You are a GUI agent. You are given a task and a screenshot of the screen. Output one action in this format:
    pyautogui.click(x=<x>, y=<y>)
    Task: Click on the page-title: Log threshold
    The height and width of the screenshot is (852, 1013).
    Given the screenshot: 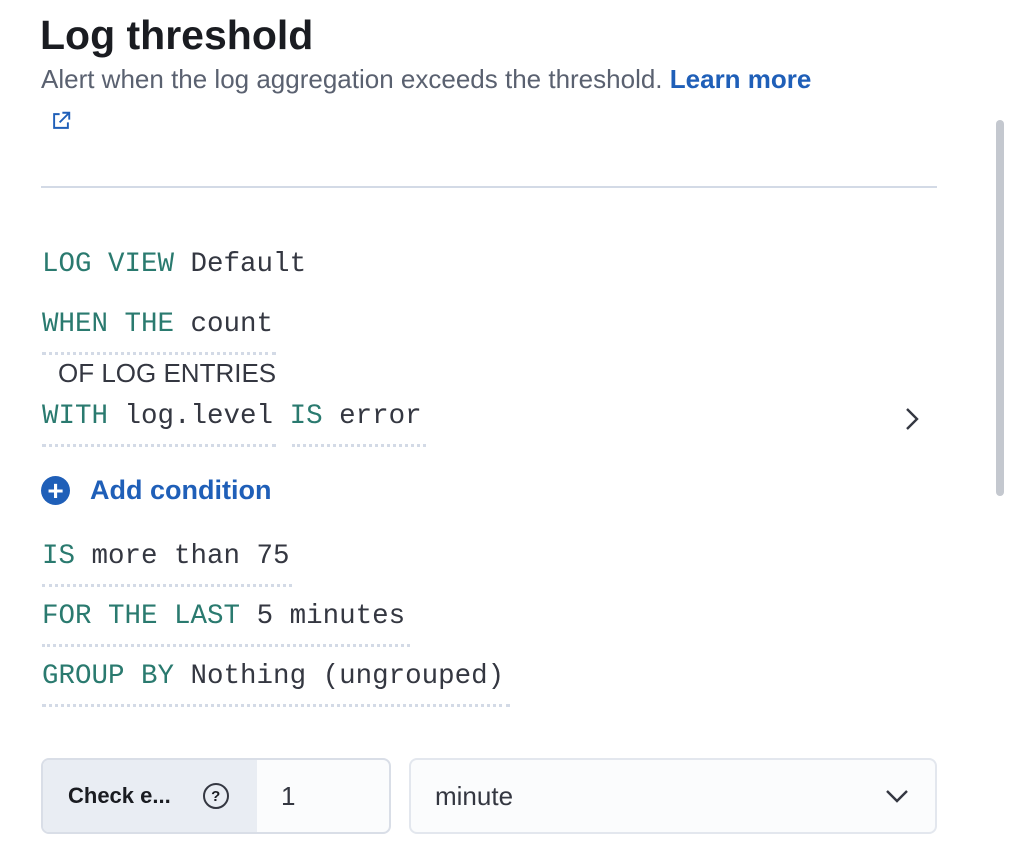 What is the action you would take?
    pyautogui.click(x=177, y=35)
    